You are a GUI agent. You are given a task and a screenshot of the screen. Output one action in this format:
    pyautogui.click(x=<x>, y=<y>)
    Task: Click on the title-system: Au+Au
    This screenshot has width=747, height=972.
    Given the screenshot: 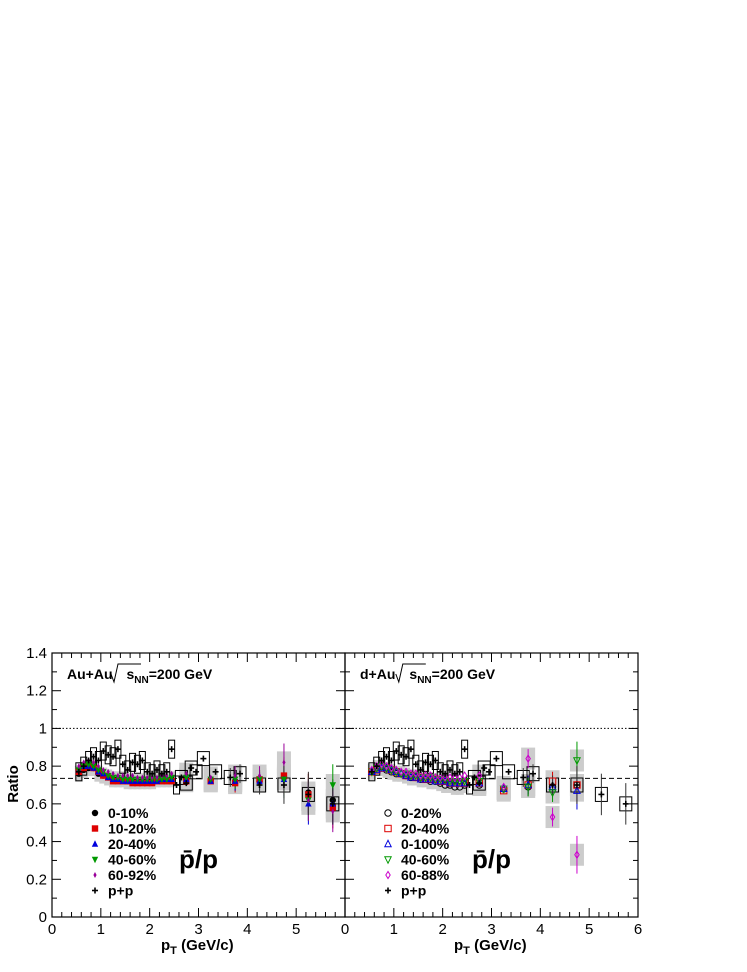 What is the action you would take?
    pyautogui.click(x=90, y=674)
    